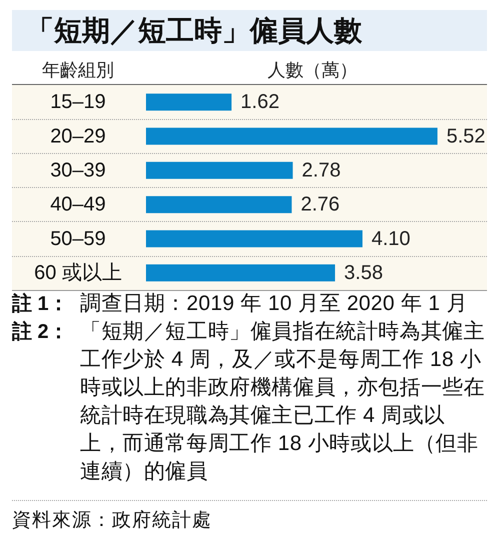 The height and width of the screenshot is (543, 500). Describe the element at coordinates (78, 136) in the screenshot. I see `y-tick-label: 20–29` at that location.